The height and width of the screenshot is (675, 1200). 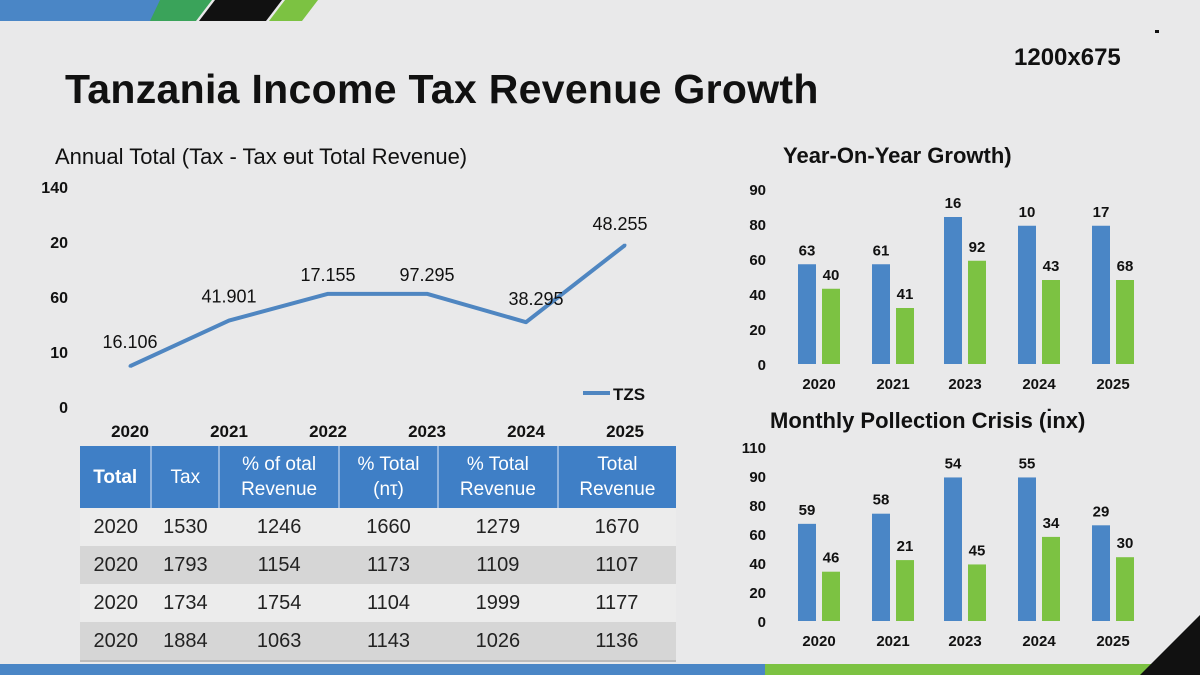 What do you see at coordinates (181, 10) in the screenshot?
I see `top-green-stripe` at bounding box center [181, 10].